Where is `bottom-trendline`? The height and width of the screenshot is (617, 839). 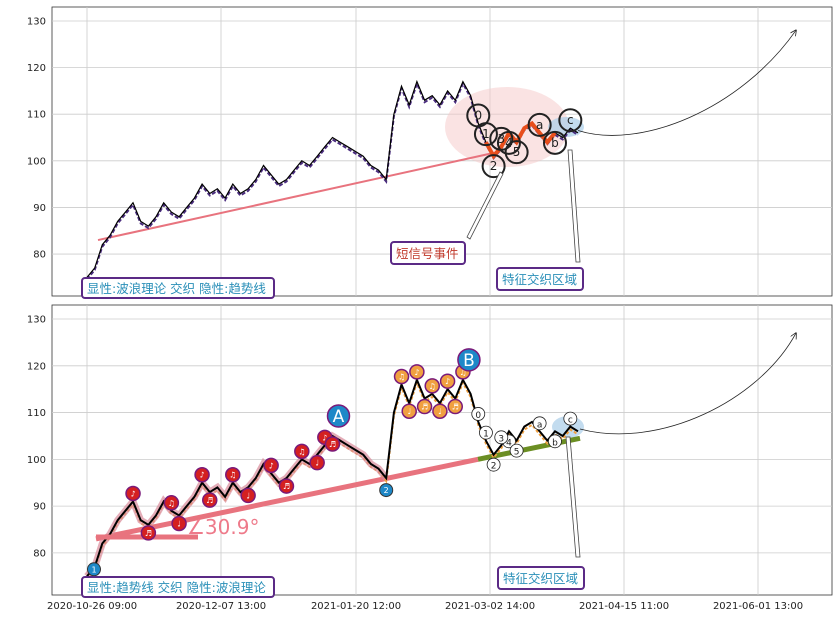 bottom-trendline is located at coordinates (287, 499).